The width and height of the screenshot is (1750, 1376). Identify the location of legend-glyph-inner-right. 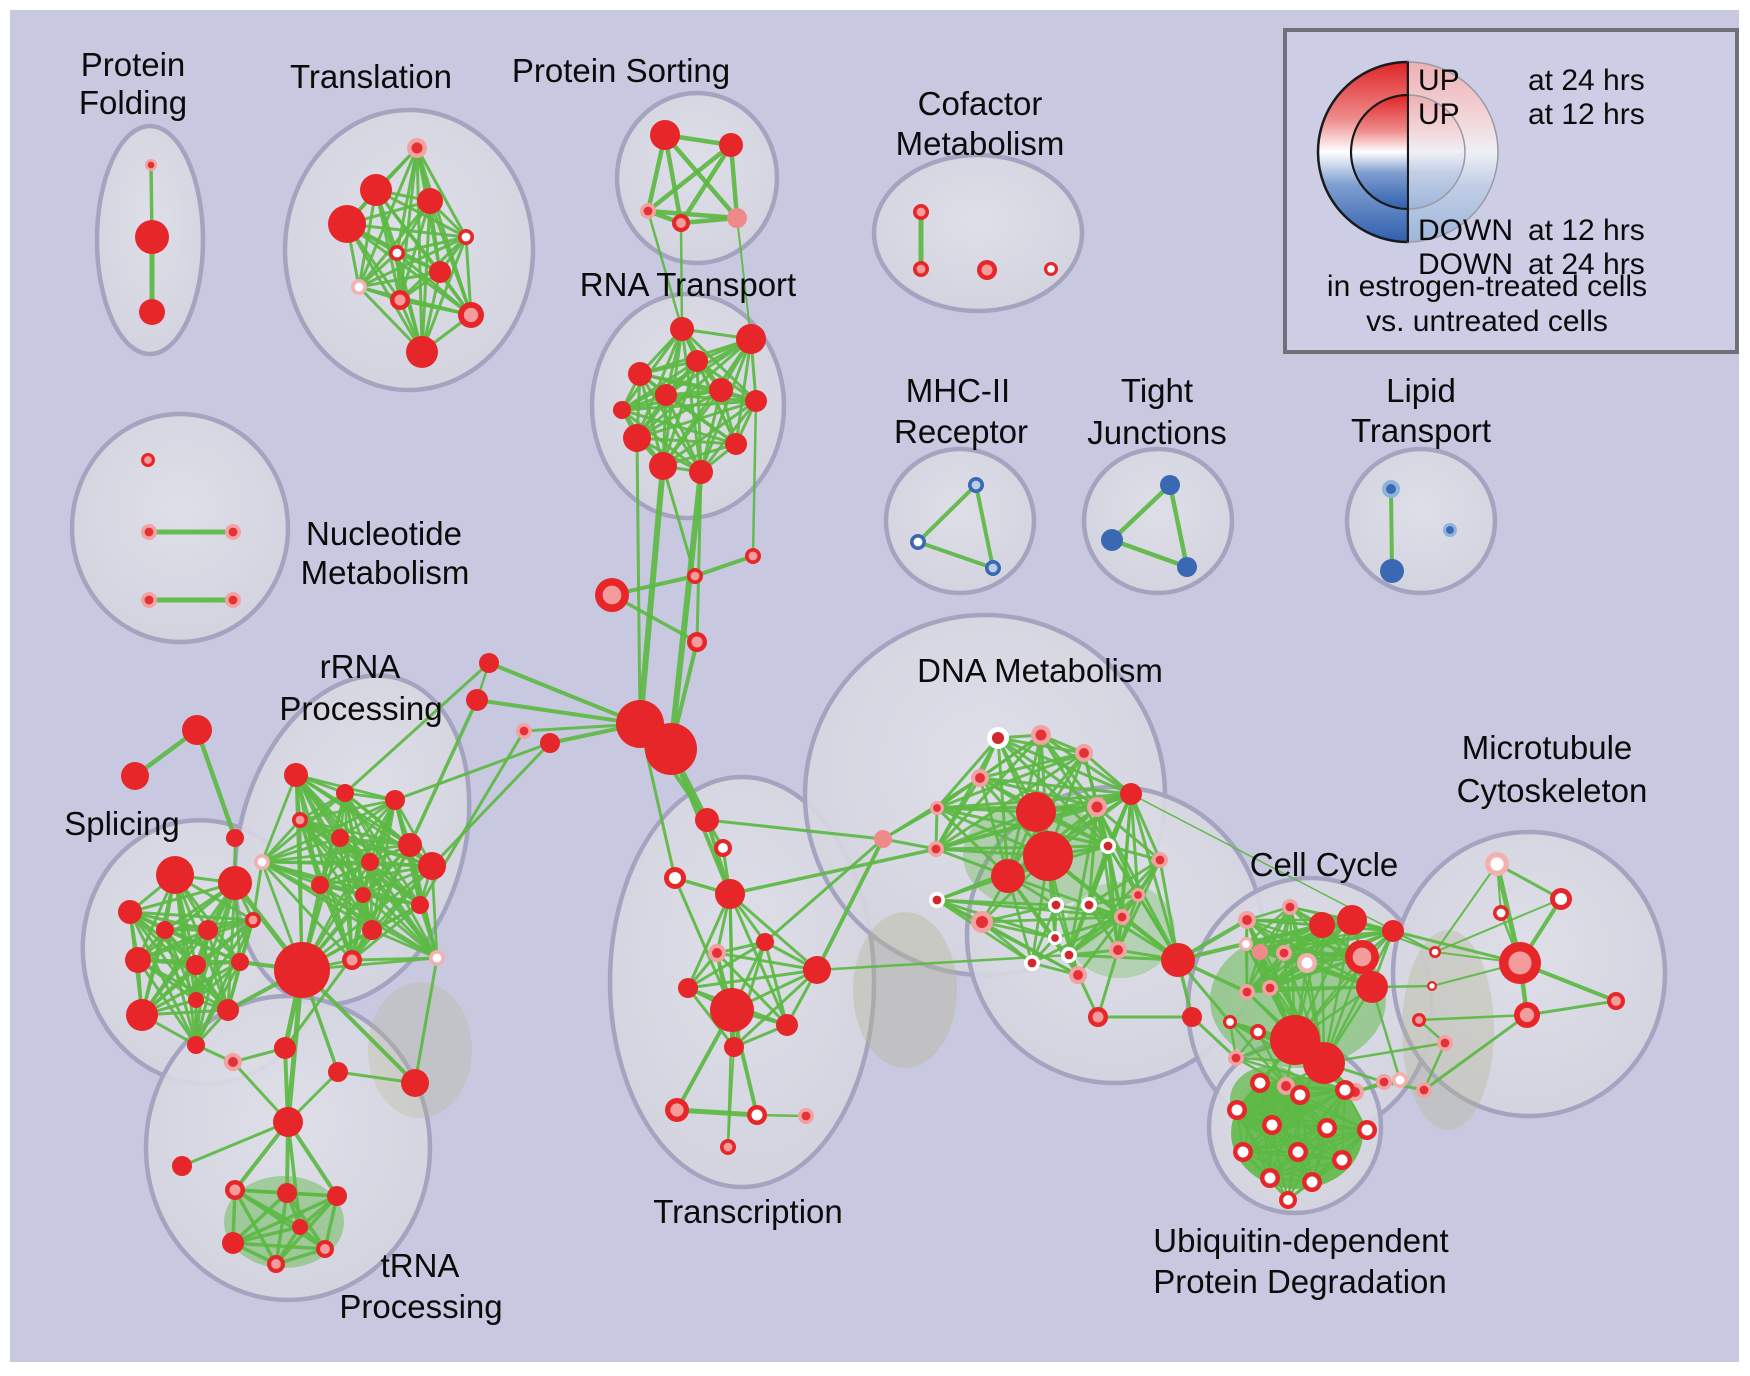
(1436, 152).